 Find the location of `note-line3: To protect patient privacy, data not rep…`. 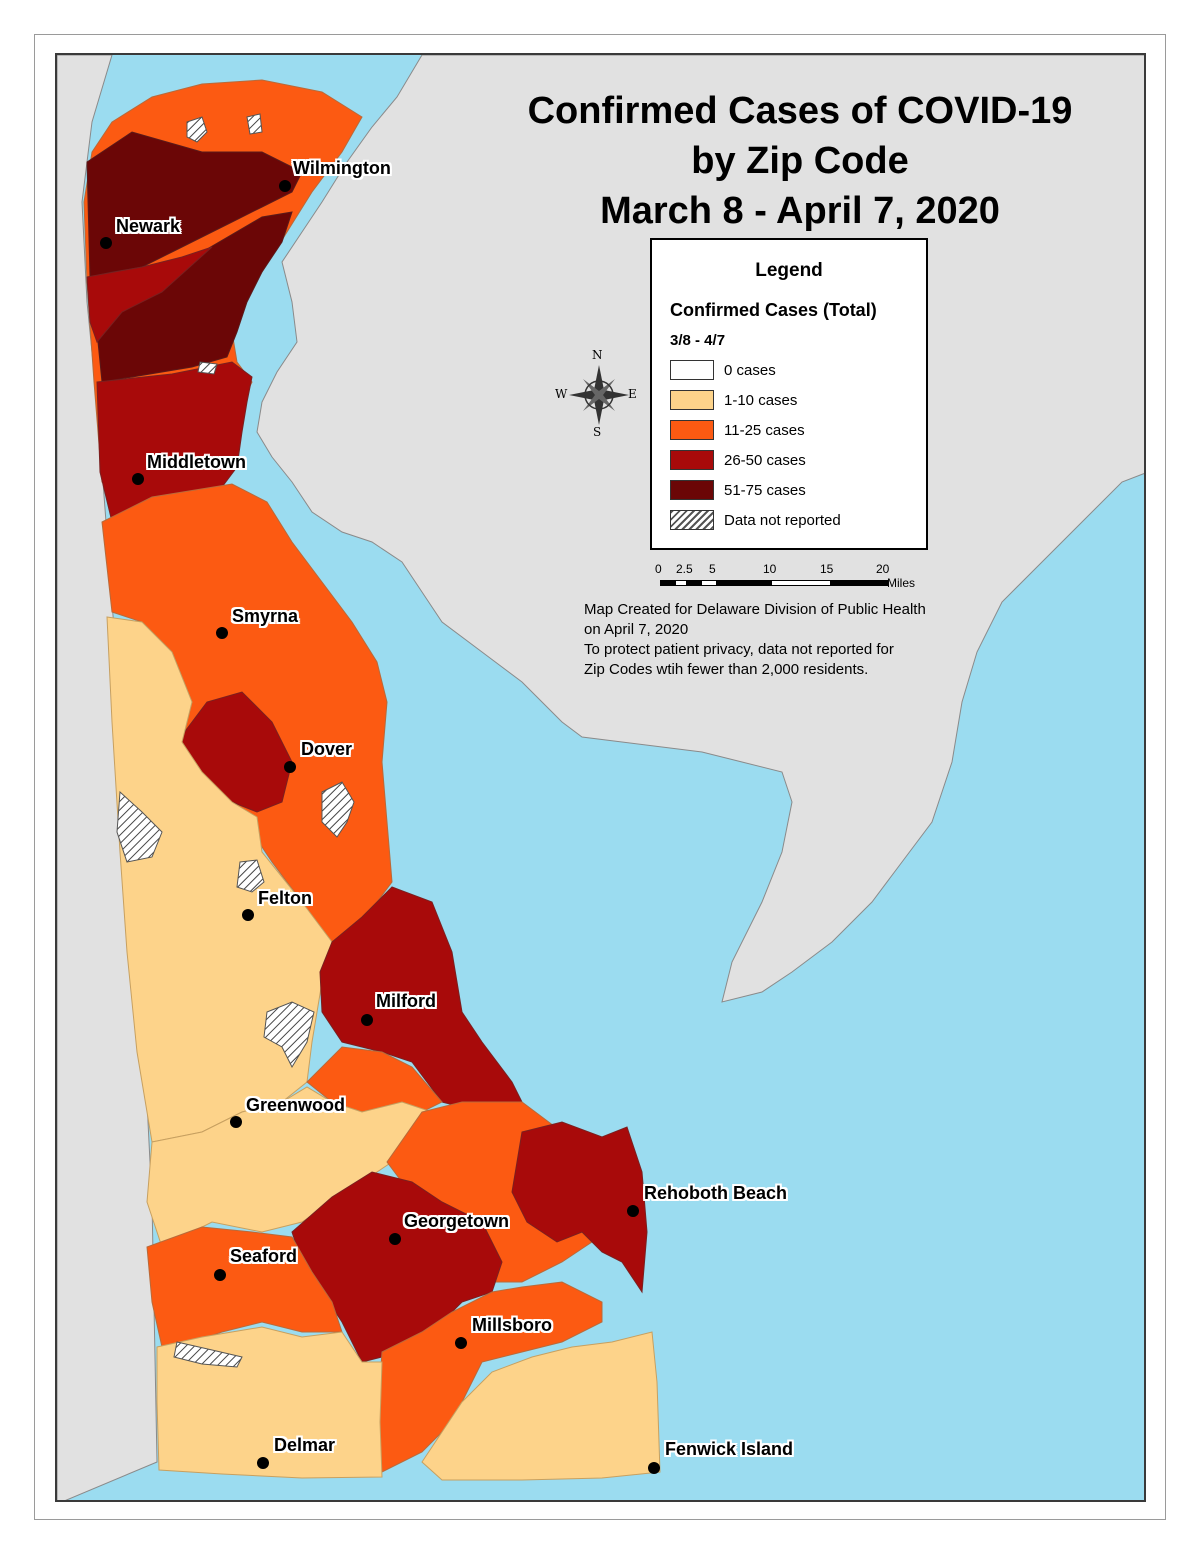

note-line3: To protect patient privacy, data not rep… is located at coordinates (739, 649).